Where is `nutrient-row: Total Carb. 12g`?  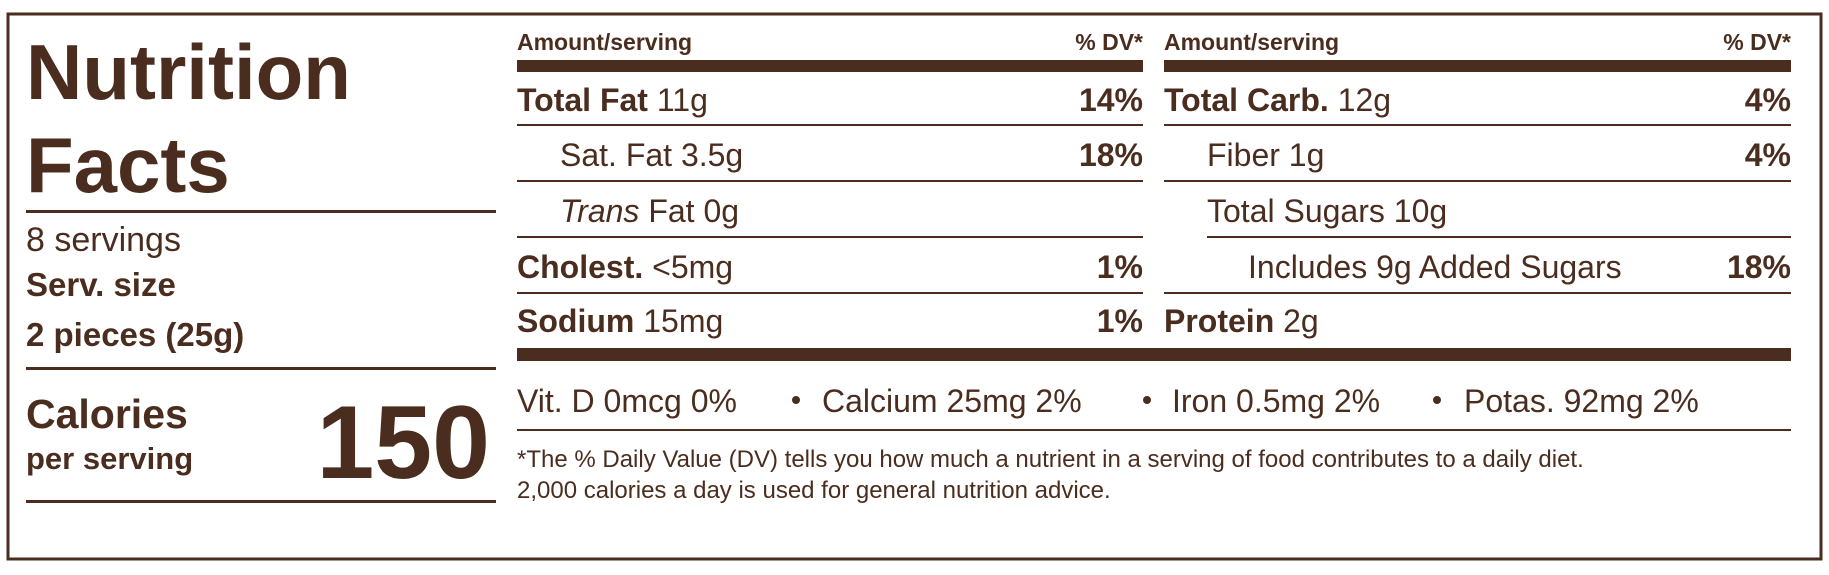 nutrient-row: Total Carb. 12g is located at coordinates (1277, 100).